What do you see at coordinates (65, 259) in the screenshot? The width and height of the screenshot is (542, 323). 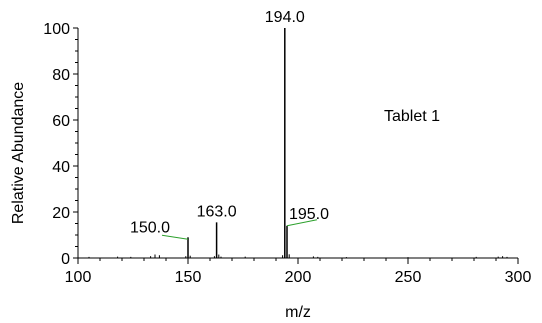 I see `y-tick-label: 0` at bounding box center [65, 259].